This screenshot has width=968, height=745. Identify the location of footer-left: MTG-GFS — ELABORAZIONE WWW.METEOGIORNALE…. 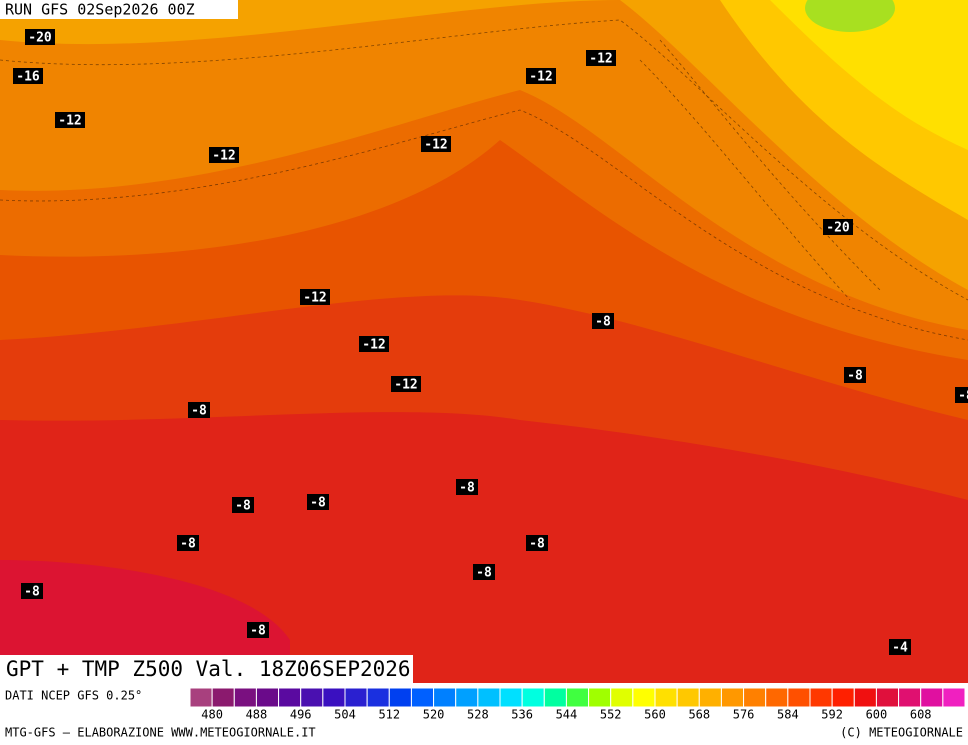
(160, 733).